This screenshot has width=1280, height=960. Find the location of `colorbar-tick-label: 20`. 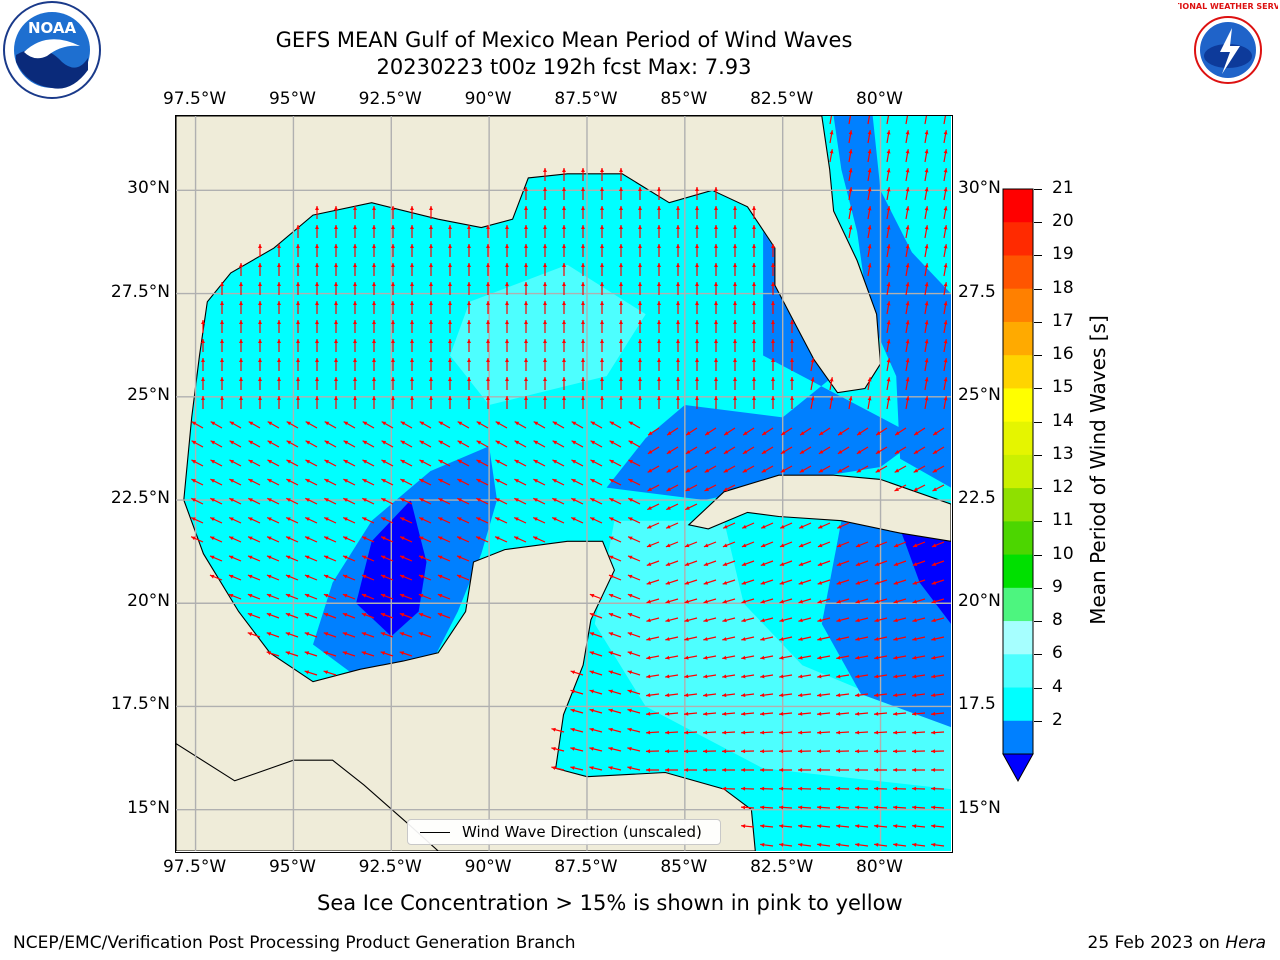

colorbar-tick-label: 20 is located at coordinates (1063, 221).